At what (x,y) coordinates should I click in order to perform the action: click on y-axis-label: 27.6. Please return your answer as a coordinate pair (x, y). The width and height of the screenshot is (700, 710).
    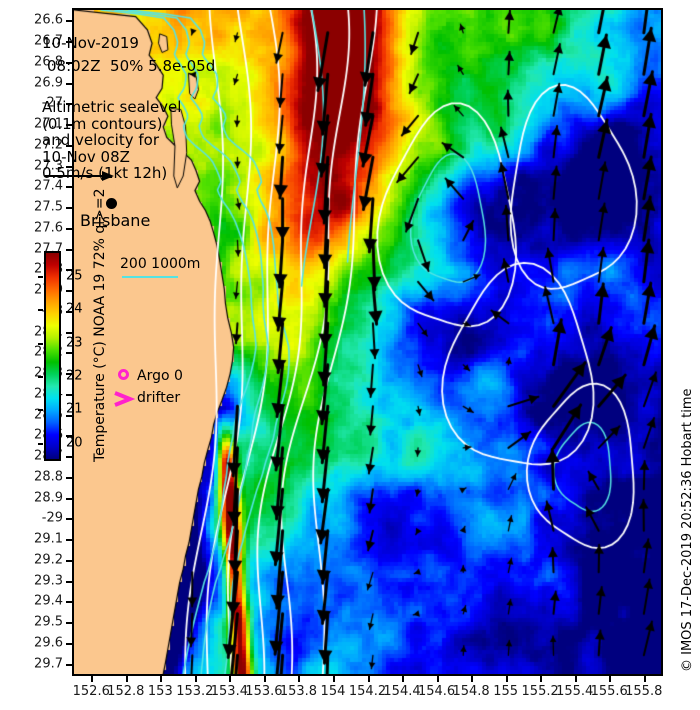
    Looking at the image, I should click on (48, 228).